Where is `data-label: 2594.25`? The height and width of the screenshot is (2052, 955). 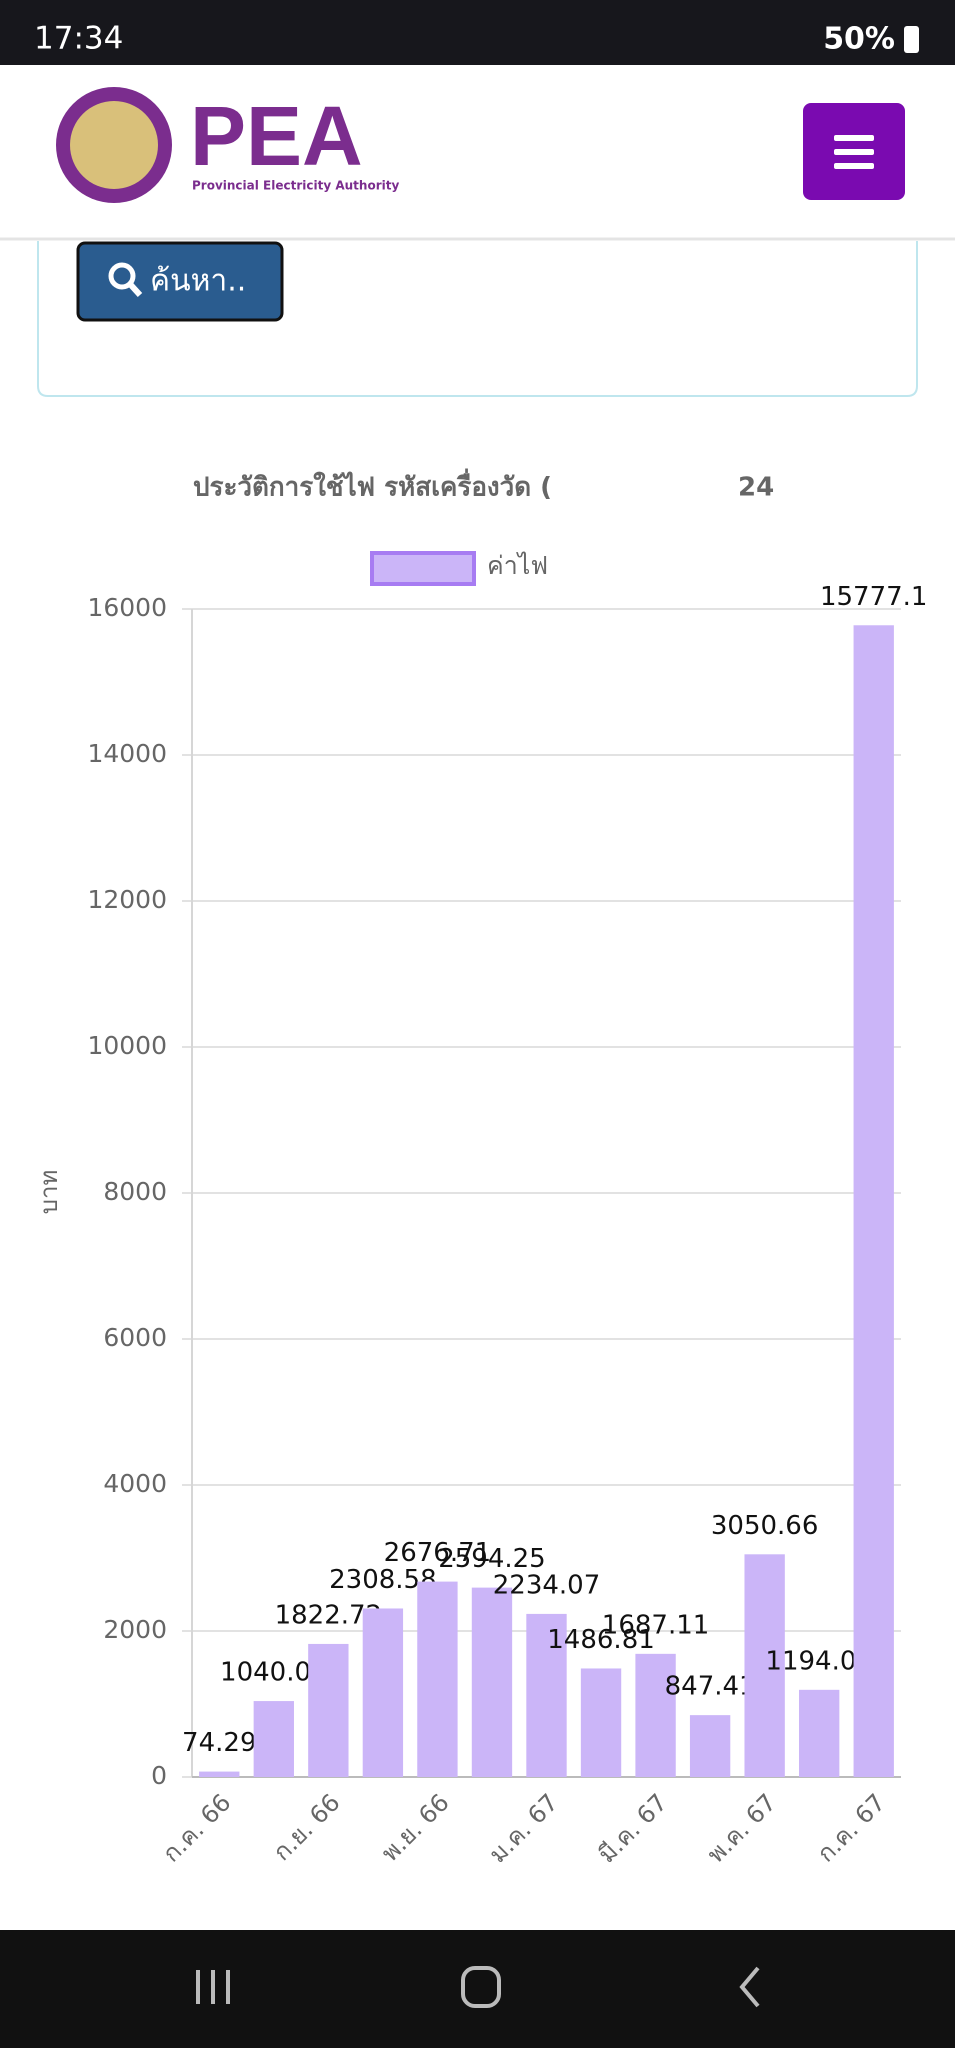
data-label: 2594.25 is located at coordinates (492, 1559).